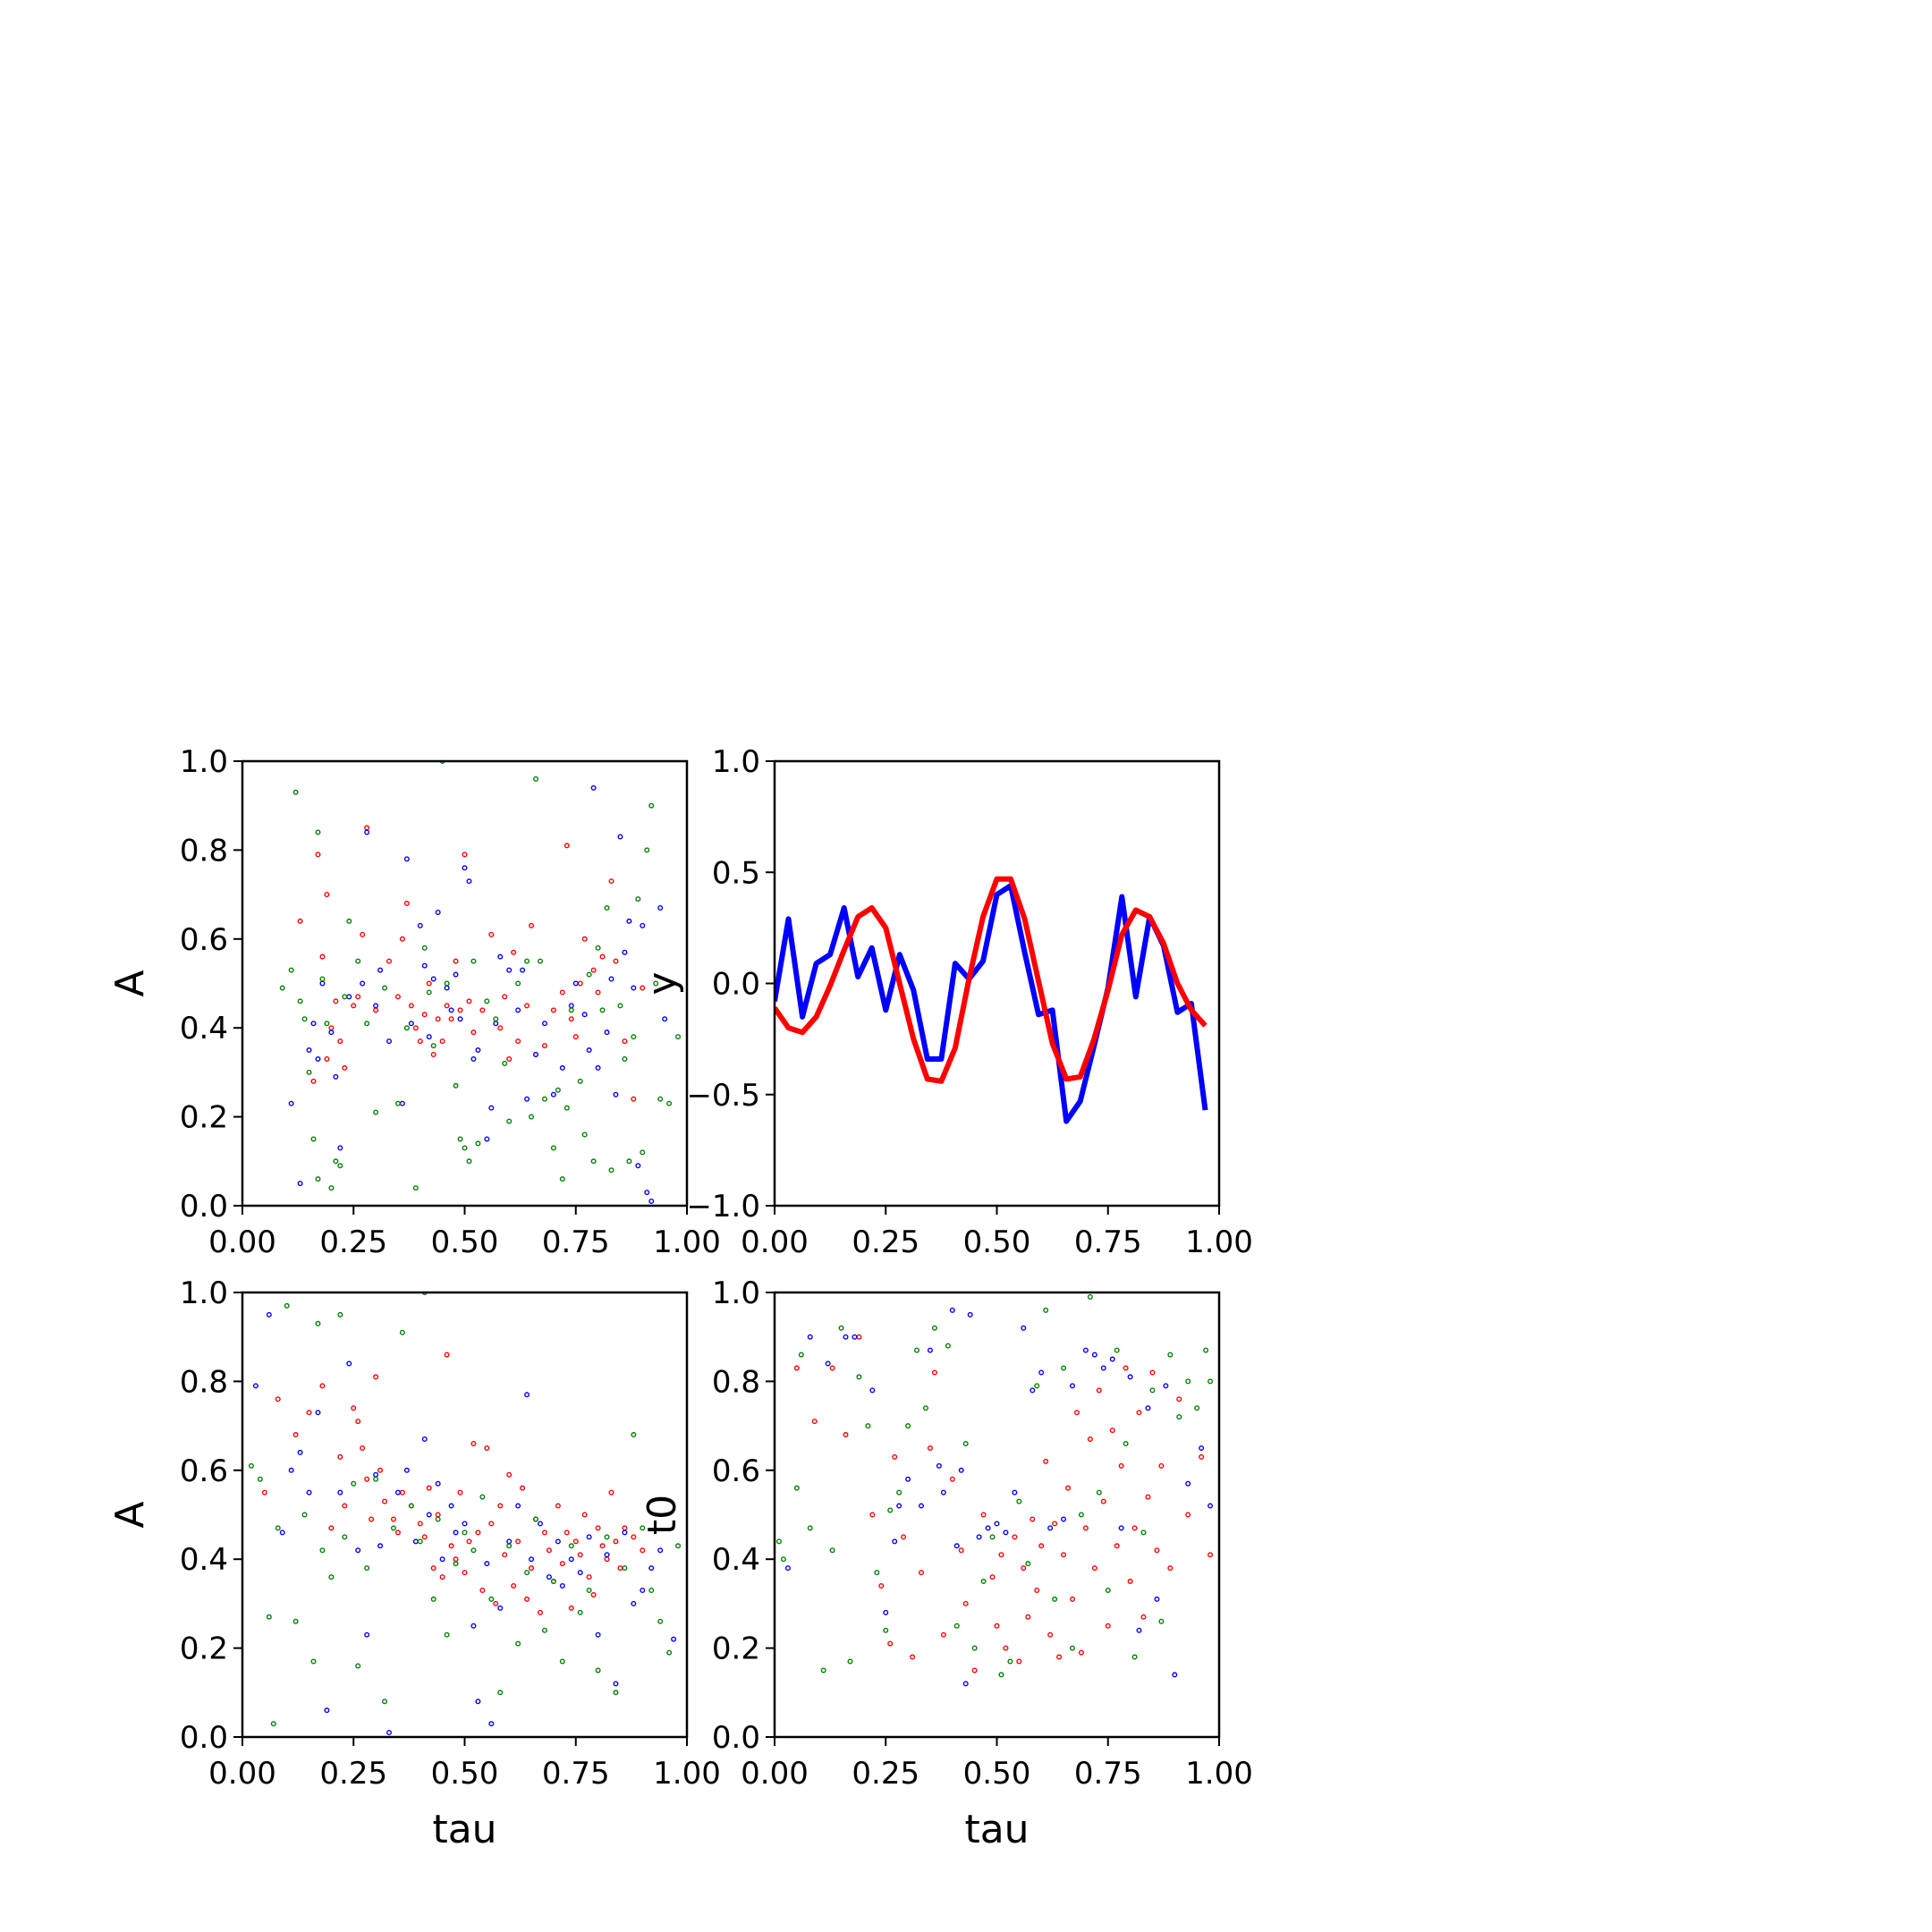 The height and width of the screenshot is (1932, 1932). Describe the element at coordinates (465, 1509) in the screenshot. I see `scatter-series` at that location.